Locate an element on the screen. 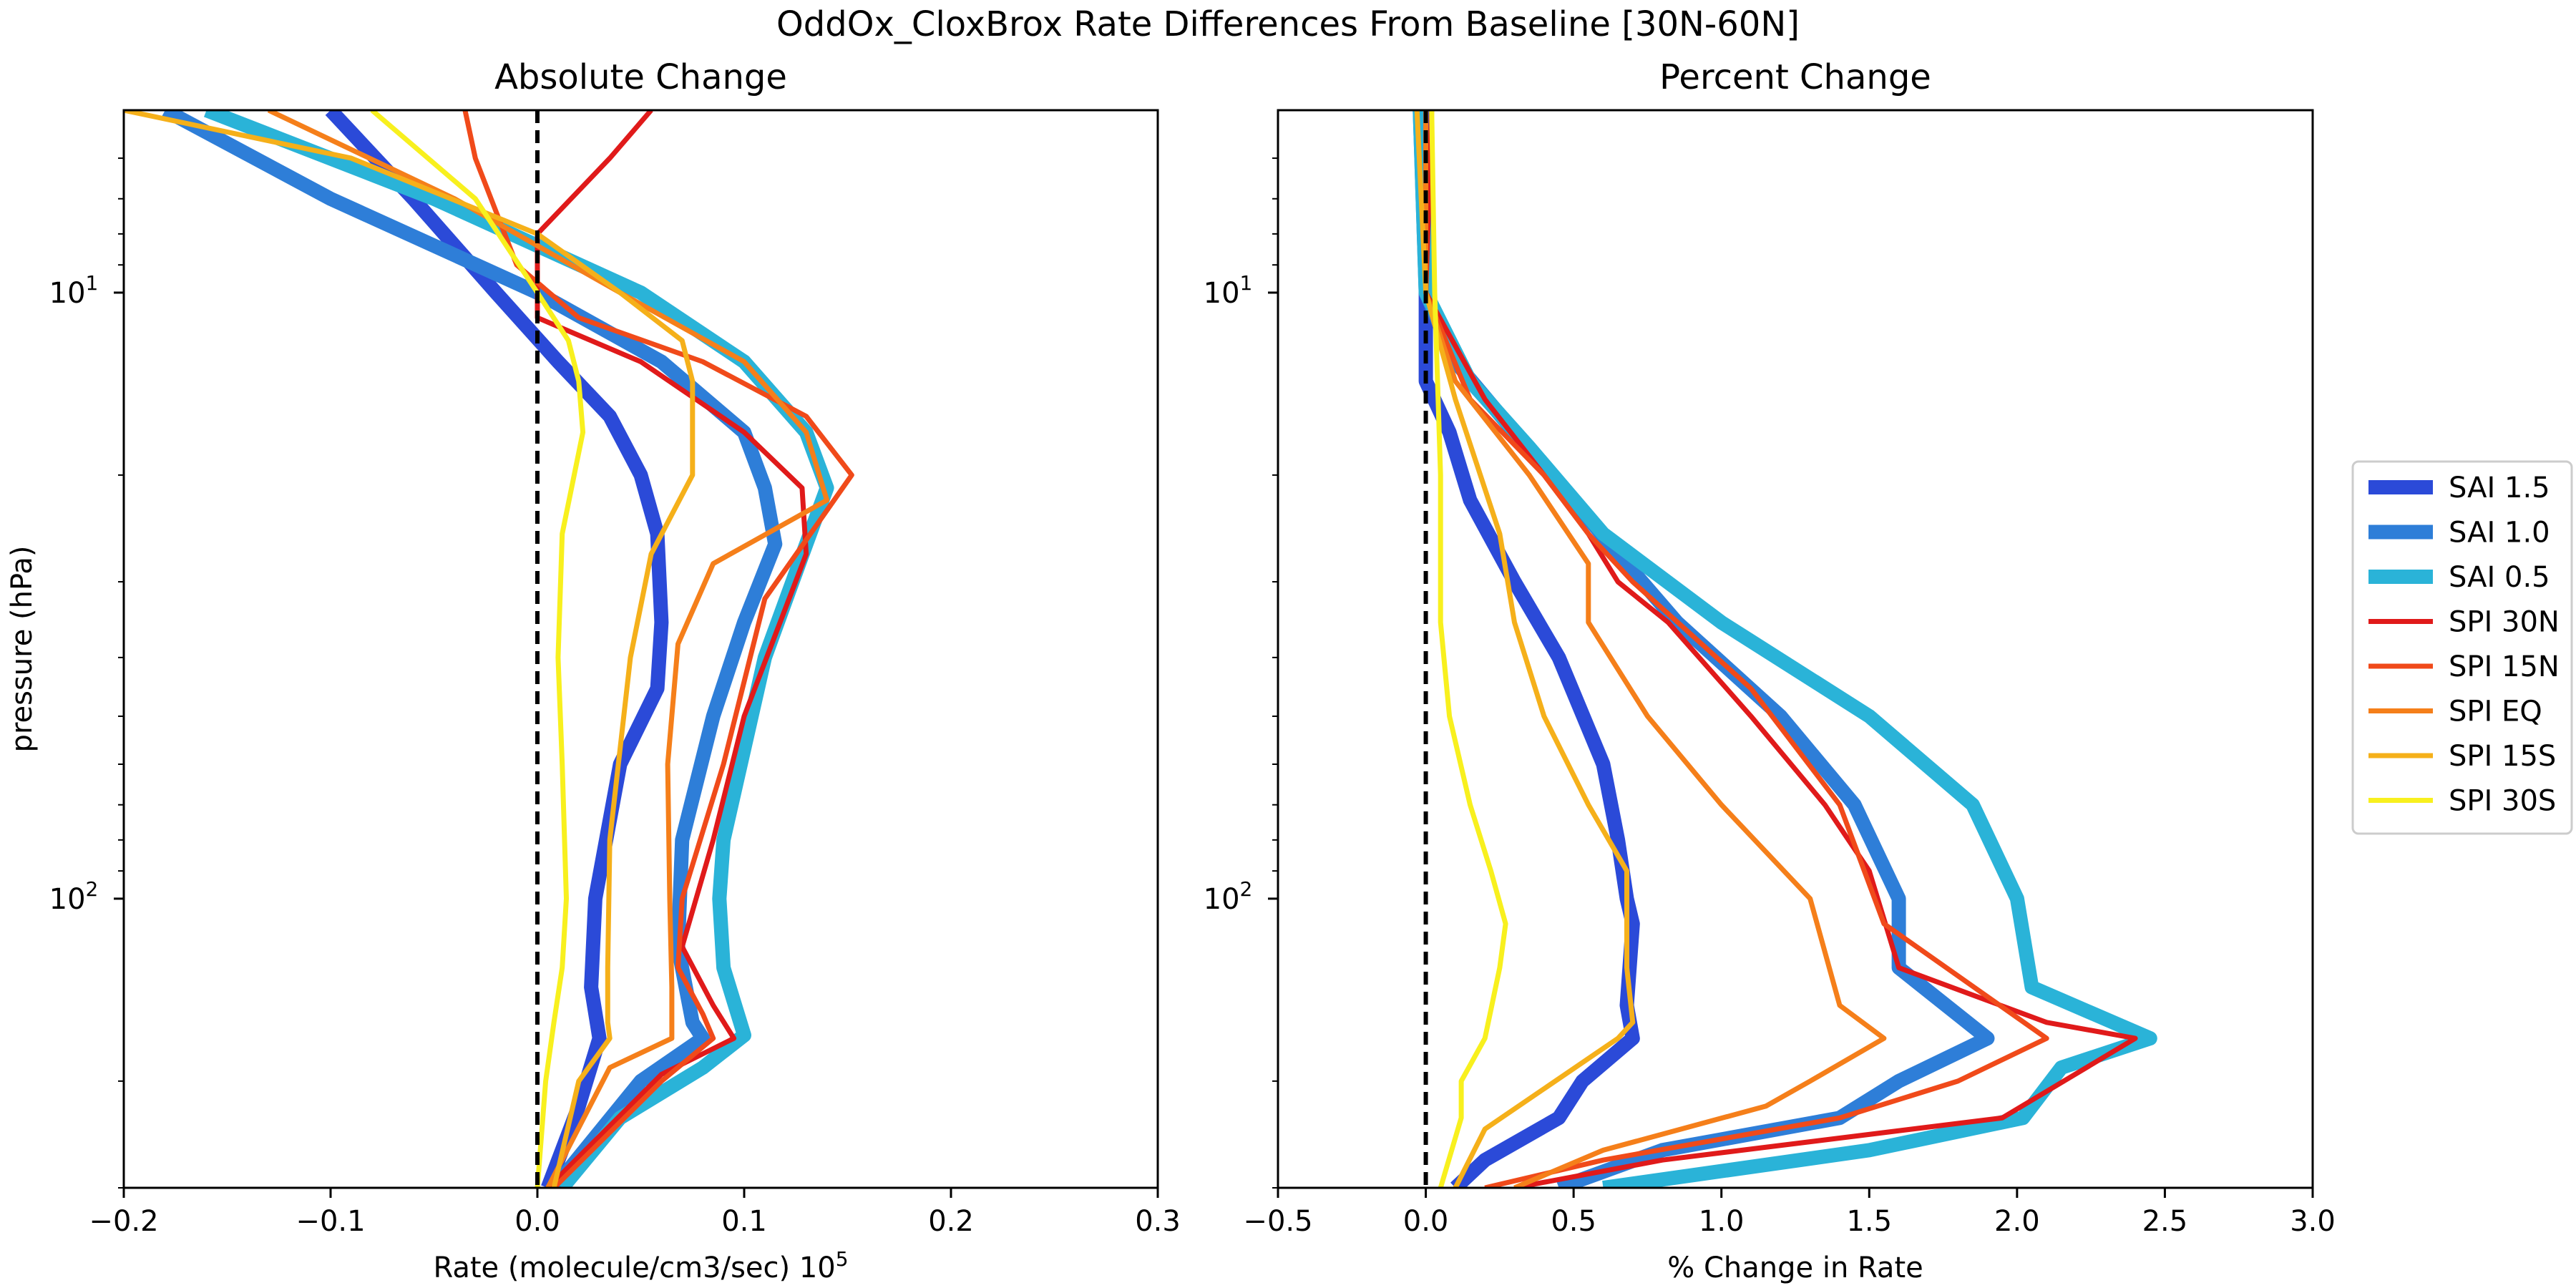 This screenshot has height=1288, width=2576. legend-label: SPI 30N is located at coordinates (2504, 622).